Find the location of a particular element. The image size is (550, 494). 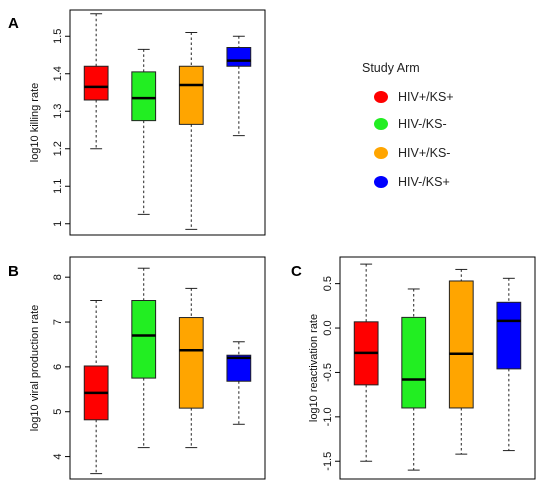

y-tick-label-a-4: 1.4 is located at coordinates (58, 73).